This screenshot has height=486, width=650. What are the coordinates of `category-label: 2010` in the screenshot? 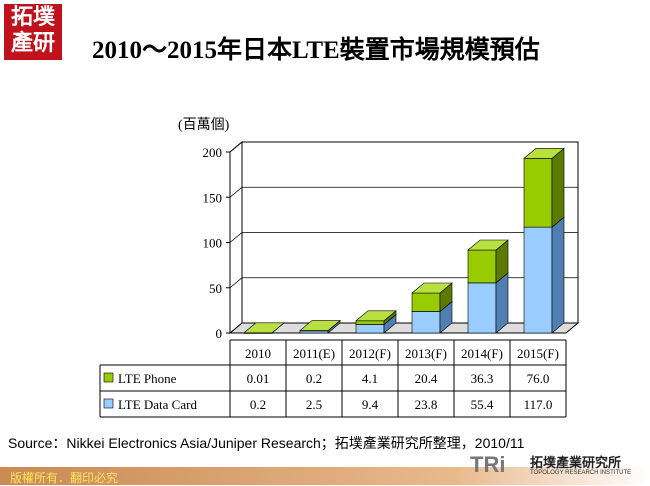 It's located at (258, 353).